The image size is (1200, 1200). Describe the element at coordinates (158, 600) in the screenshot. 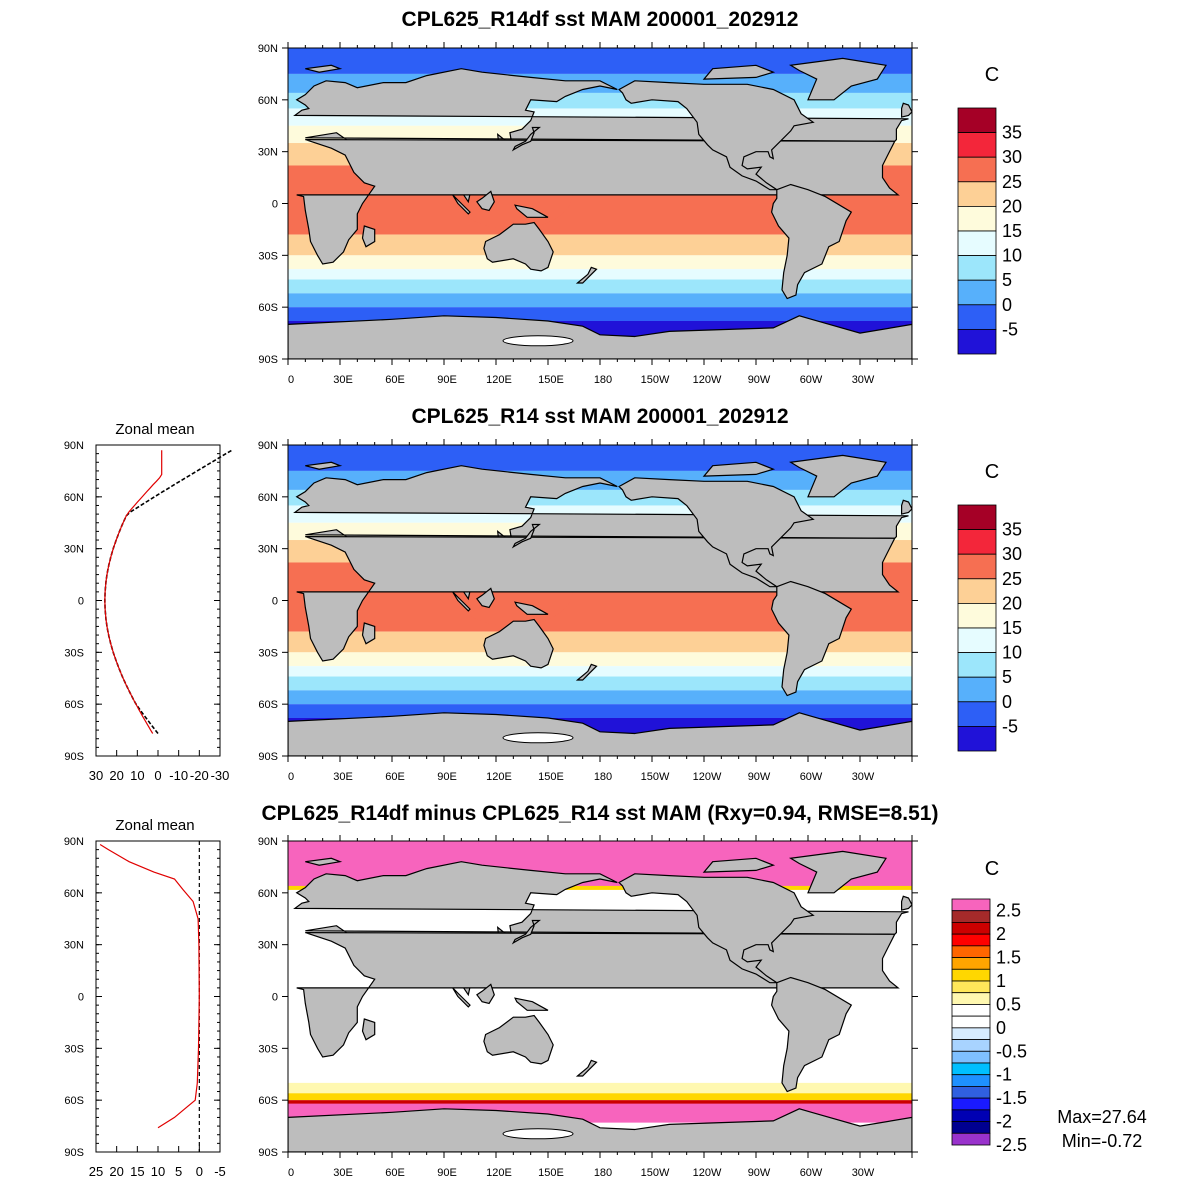

I see `zonal-frame` at that location.